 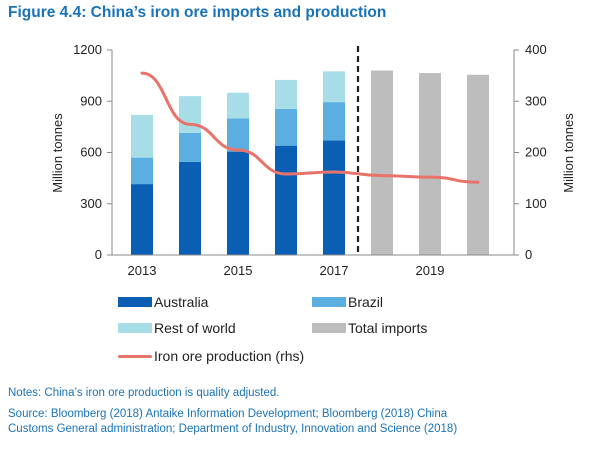 What do you see at coordinates (430, 270) in the screenshot?
I see `x-tick-label: 2019` at bounding box center [430, 270].